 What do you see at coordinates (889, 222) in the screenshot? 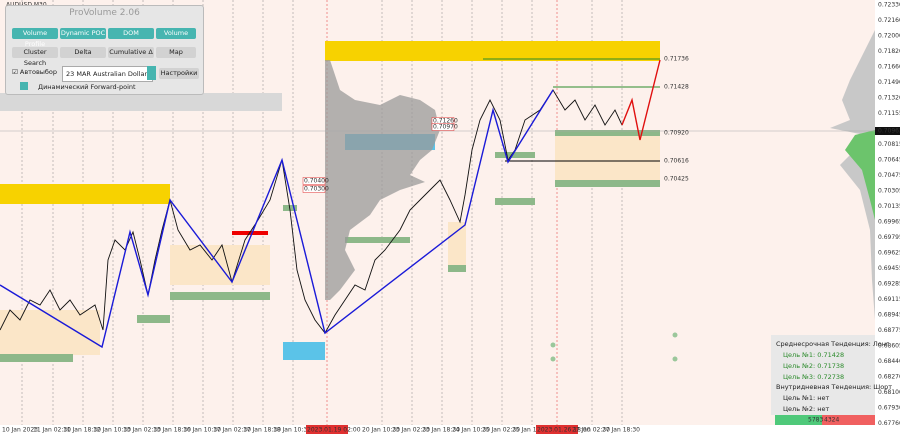
I see `price-label: 0.69965` at bounding box center [889, 222].